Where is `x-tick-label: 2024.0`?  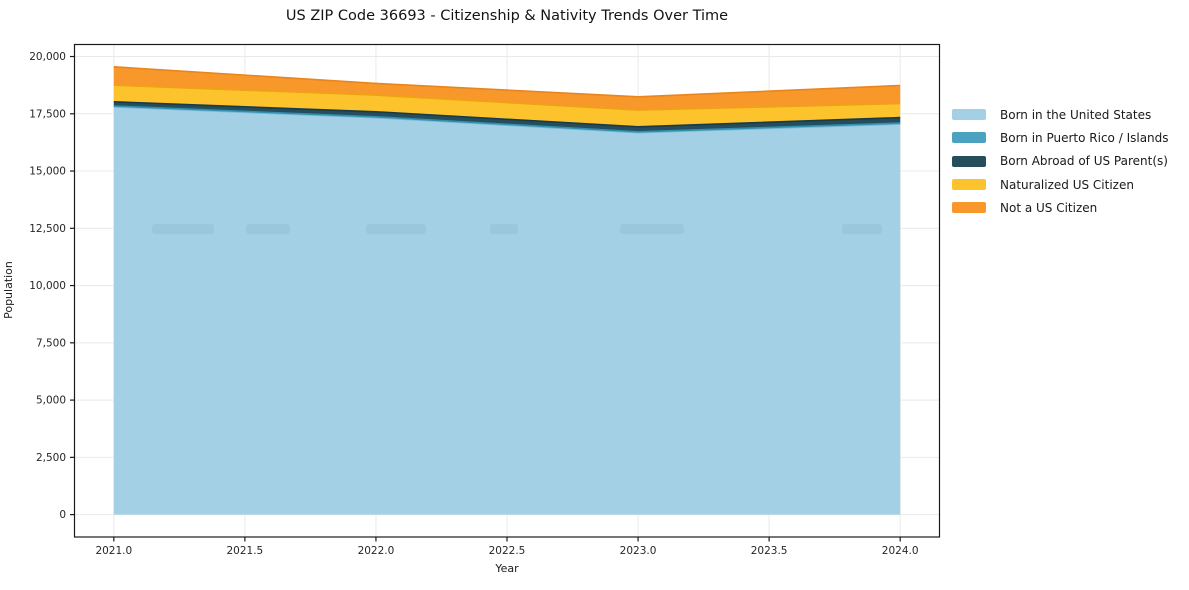 x-tick-label: 2024.0 is located at coordinates (900, 551).